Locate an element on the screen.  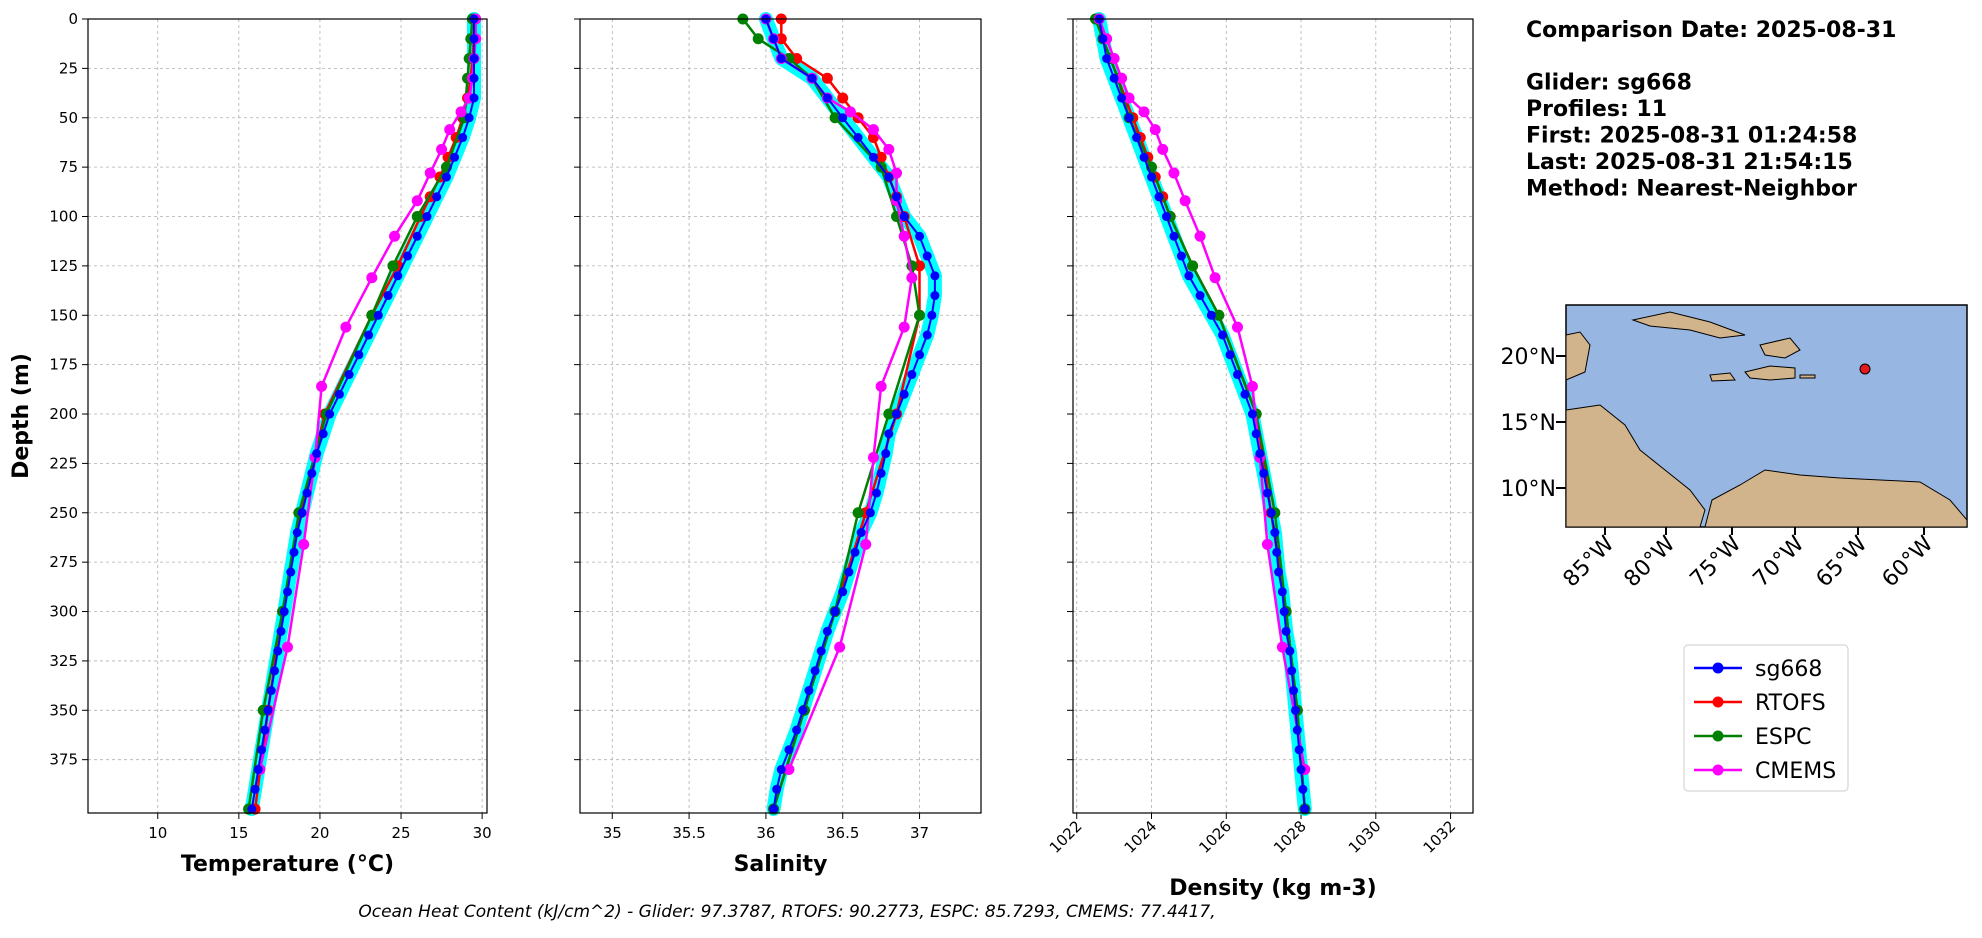
map-lon-label: 60°W is located at coordinates (1908, 561).